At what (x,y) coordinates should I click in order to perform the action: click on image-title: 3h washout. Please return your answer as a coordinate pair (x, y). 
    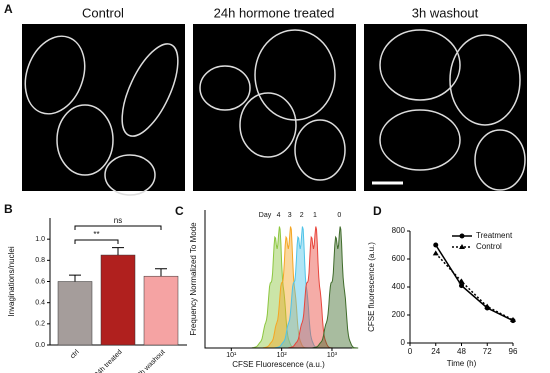
    Looking at the image, I should click on (445, 12).